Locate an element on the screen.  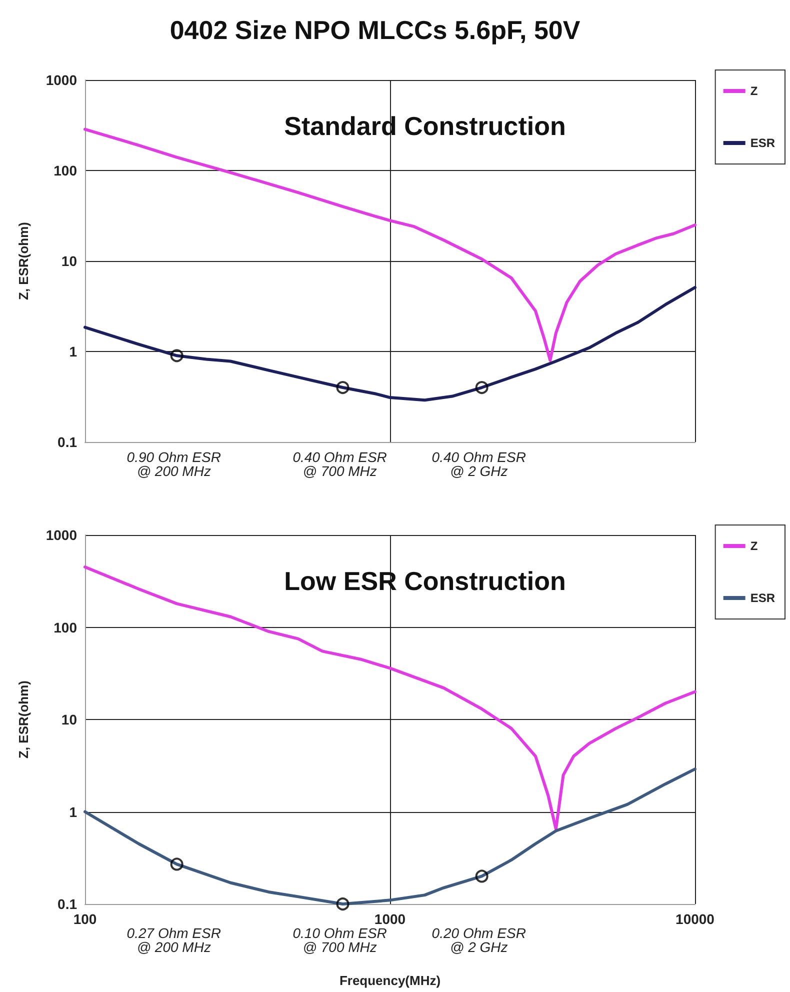
x-axis-title: Frequency(MHz) is located at coordinates (390, 980).